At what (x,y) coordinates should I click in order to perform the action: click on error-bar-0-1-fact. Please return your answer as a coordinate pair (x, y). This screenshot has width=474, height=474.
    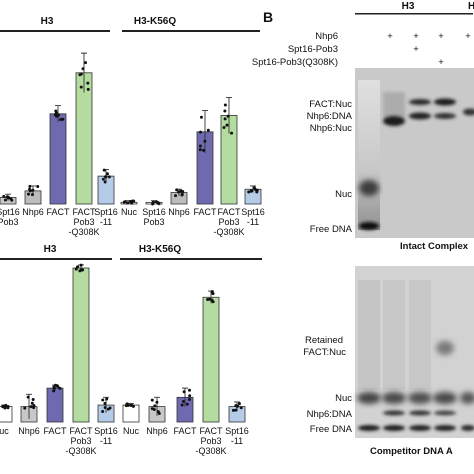
    Looking at the image, I should click on (205, 132).